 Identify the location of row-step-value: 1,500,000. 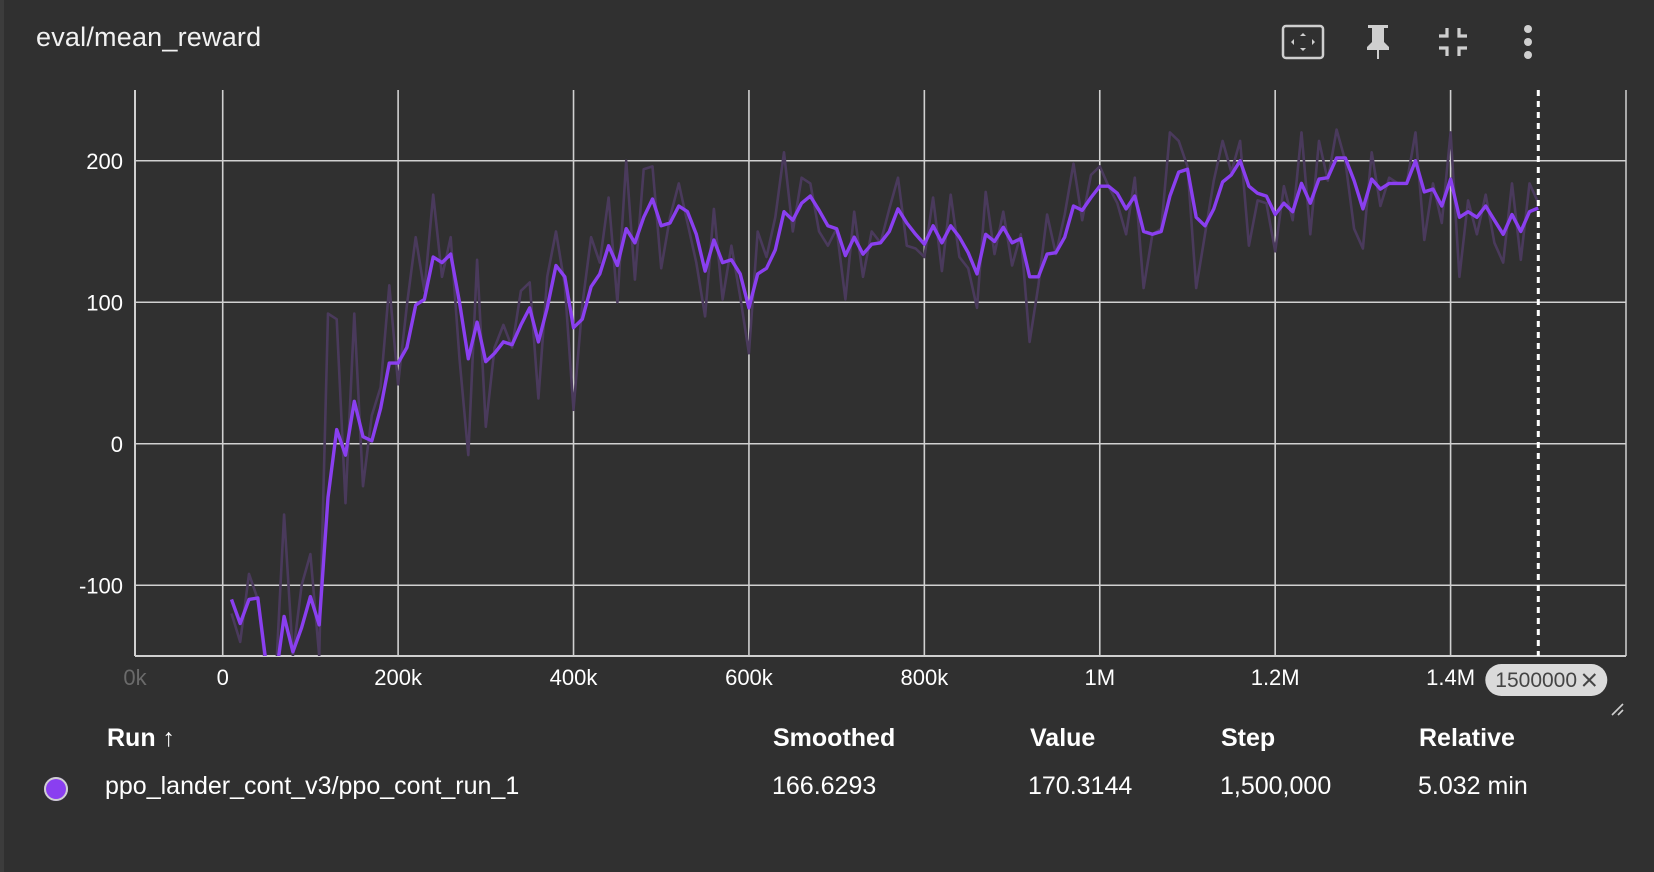
(1276, 786).